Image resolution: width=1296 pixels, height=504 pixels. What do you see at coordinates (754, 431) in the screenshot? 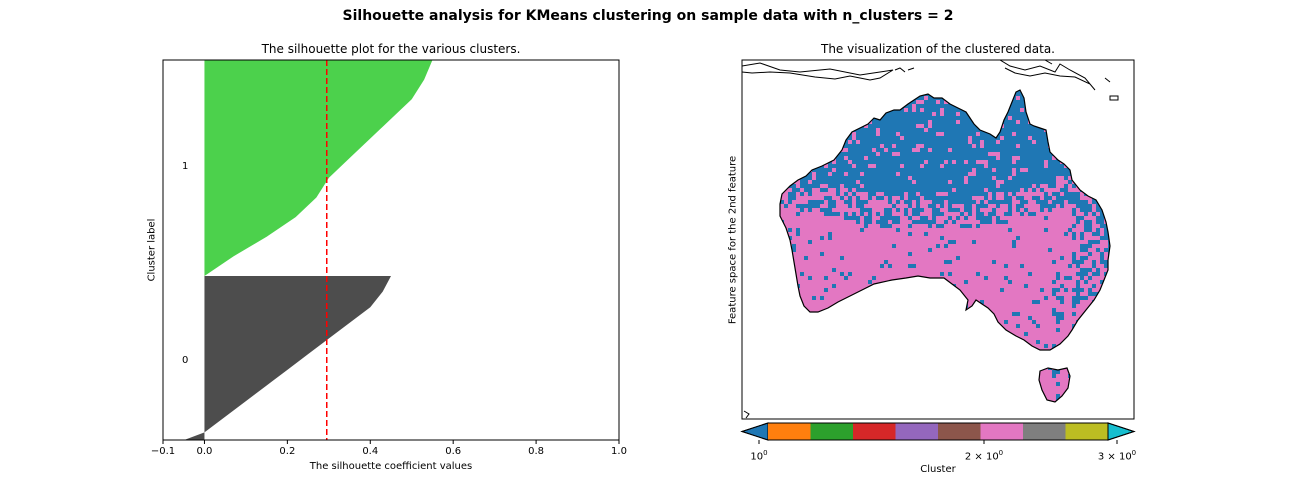
I see `colorbar-extend-left` at bounding box center [754, 431].